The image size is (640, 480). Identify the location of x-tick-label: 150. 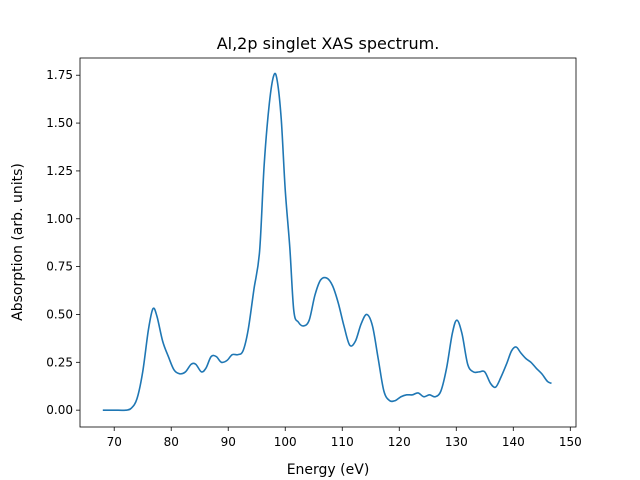
(570, 442).